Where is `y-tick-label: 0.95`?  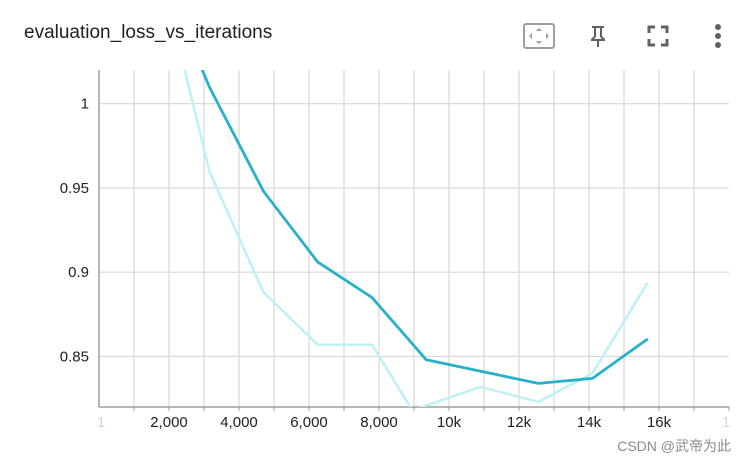
y-tick-label: 0.95 is located at coordinates (74, 188).